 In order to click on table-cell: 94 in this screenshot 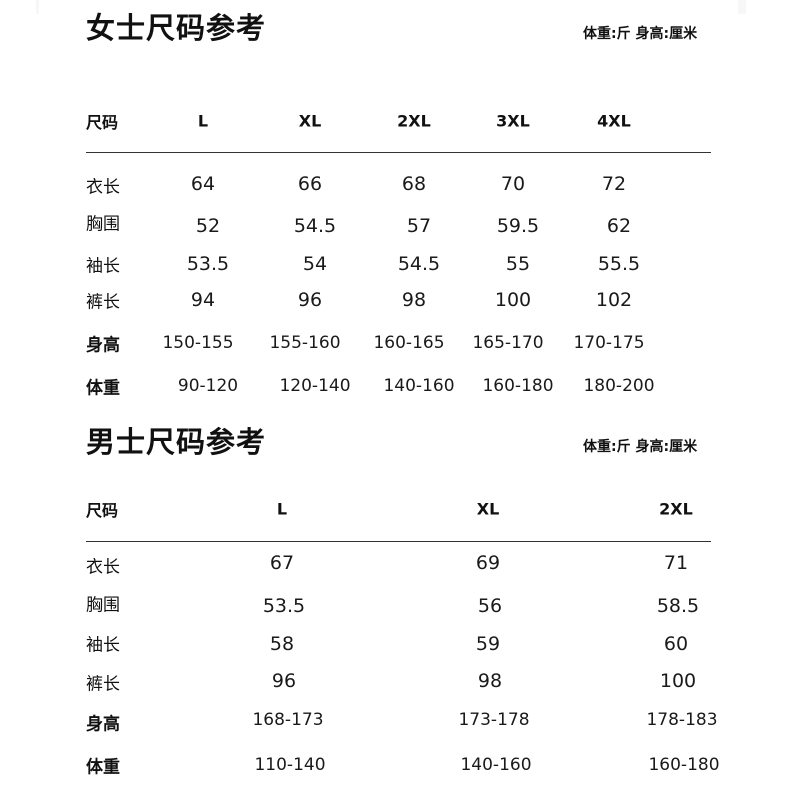, I will do `click(203, 300)`.